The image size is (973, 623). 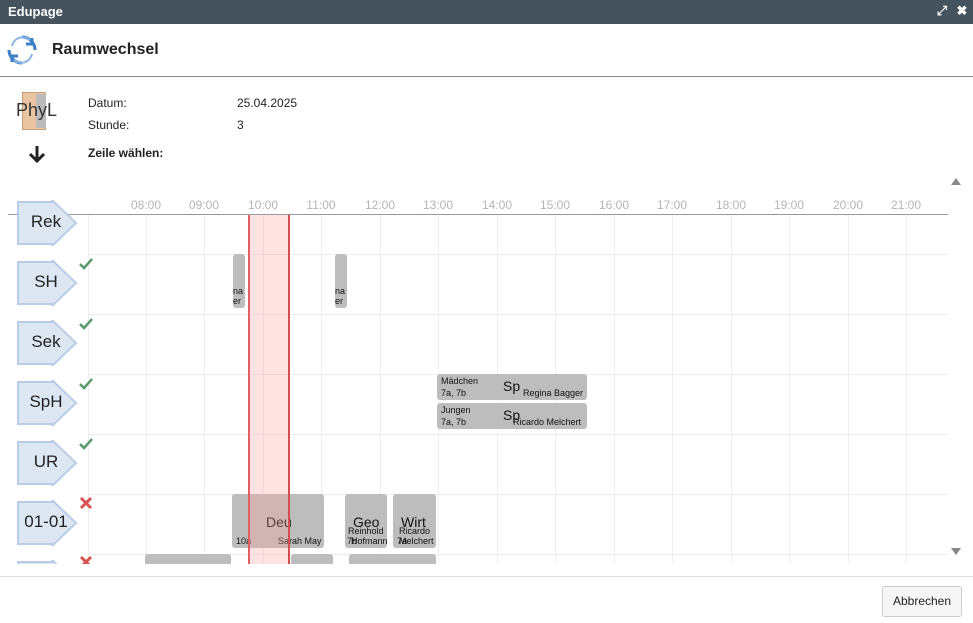 What do you see at coordinates (906, 205) in the screenshot?
I see `time-tick: 21:00` at bounding box center [906, 205].